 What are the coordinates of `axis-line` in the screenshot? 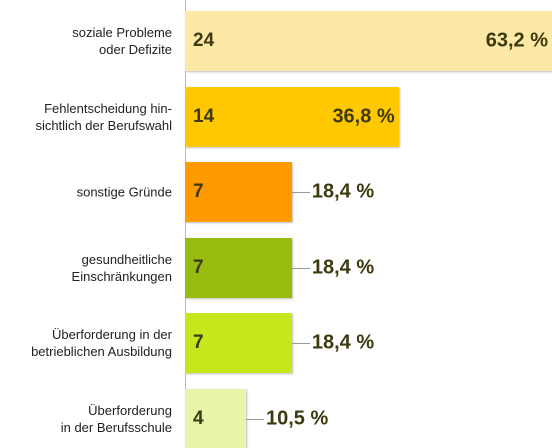 It's located at (185, 224).